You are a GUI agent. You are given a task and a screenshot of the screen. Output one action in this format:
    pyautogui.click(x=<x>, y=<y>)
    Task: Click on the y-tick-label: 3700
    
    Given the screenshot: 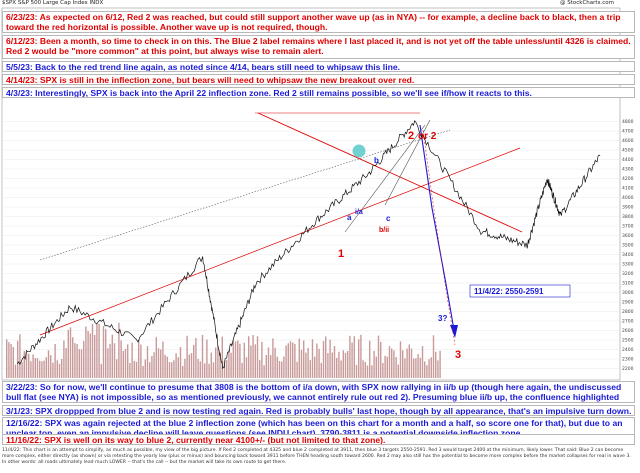 What is the action you would take?
    pyautogui.click(x=628, y=227)
    